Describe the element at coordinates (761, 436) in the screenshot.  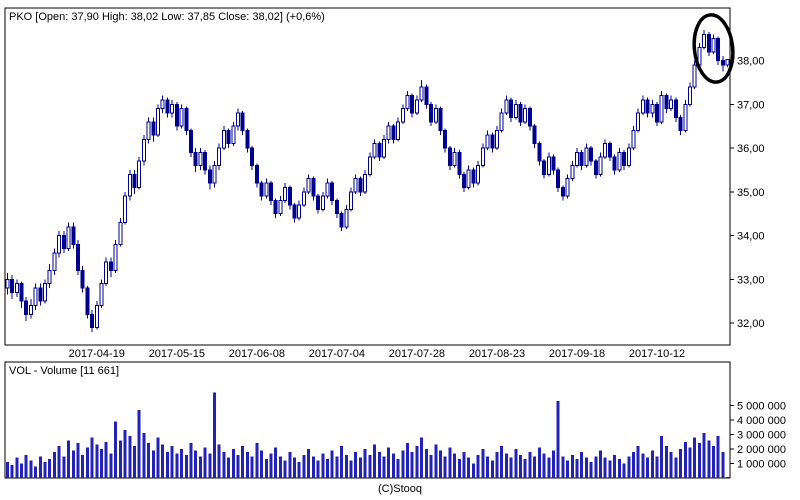
I see `svg-text: 3 000 000` at that location.